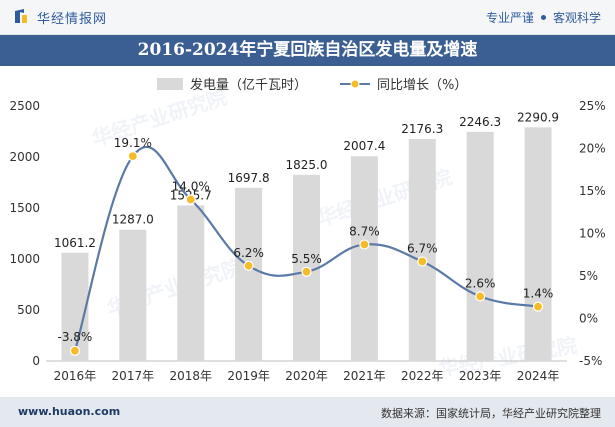 The height and width of the screenshot is (427, 615). Describe the element at coordinates (307, 50) in the screenshot. I see `chart-title: 2016-2024年宁夏回族自治区发电量及增速` at that location.